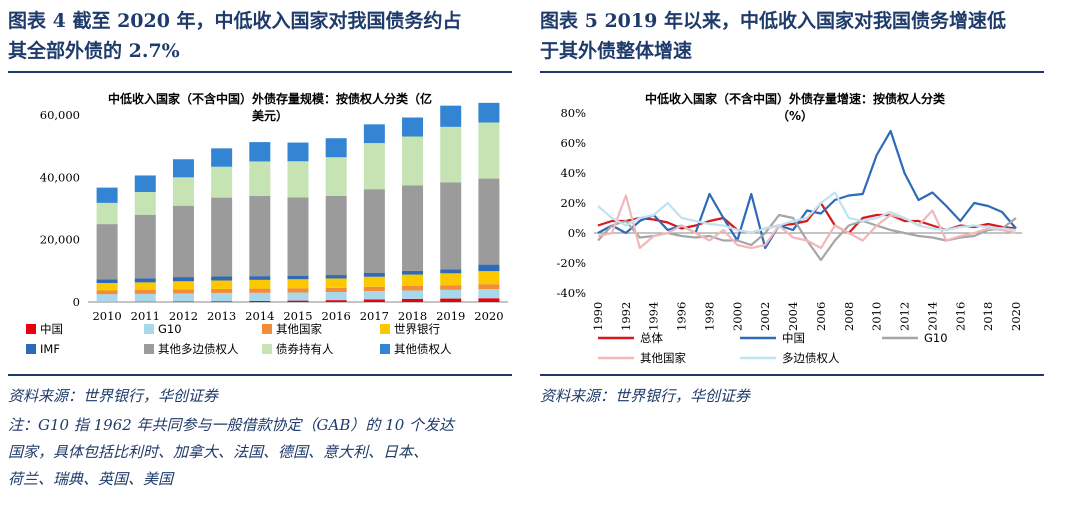 This screenshot has width=1080, height=514. I want to click on right-figure-title-line2: 于其外债整体增速, so click(616, 51).